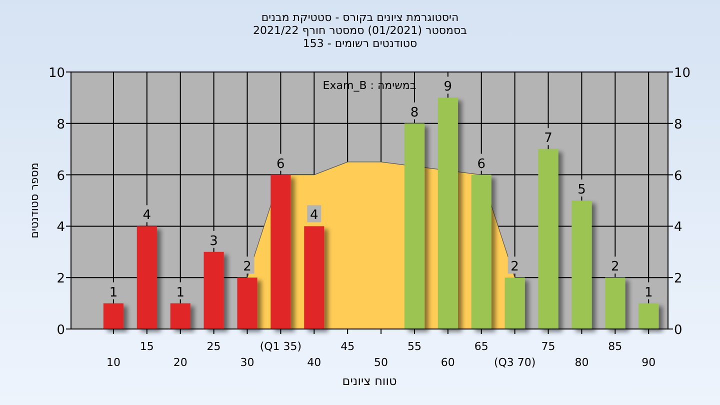 The image size is (720, 405). Describe the element at coordinates (60, 228) in the screenshot. I see `y-tick-label: 4` at that location.